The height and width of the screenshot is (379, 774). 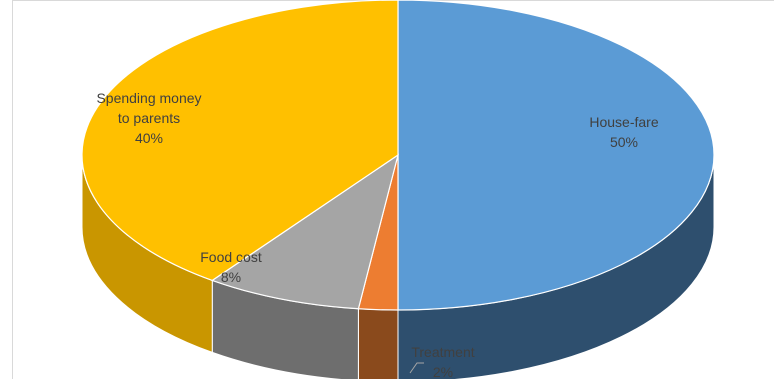 What do you see at coordinates (378, 343) in the screenshot?
I see `pie-side-treatment` at bounding box center [378, 343].